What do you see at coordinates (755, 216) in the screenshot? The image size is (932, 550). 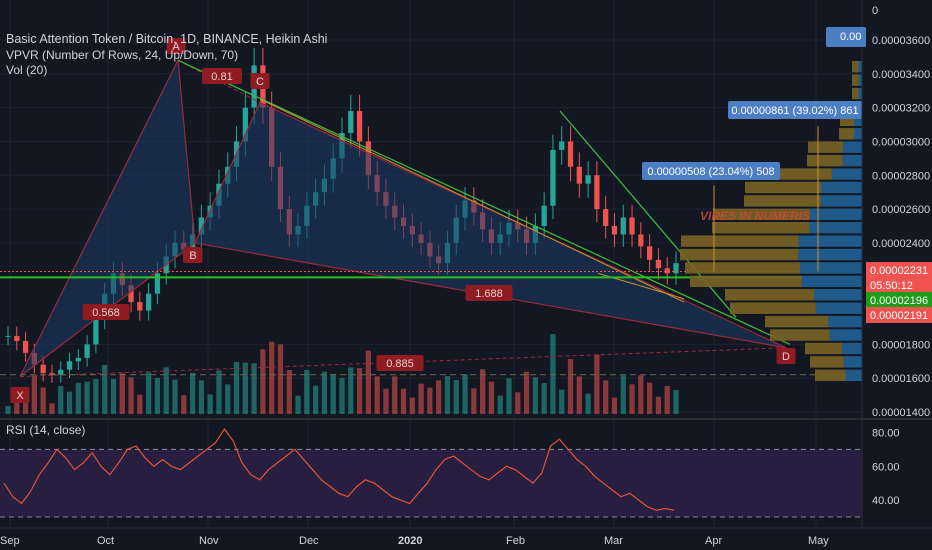 I see `watermark-text: VIRES IN NUMERIS` at bounding box center [755, 216].